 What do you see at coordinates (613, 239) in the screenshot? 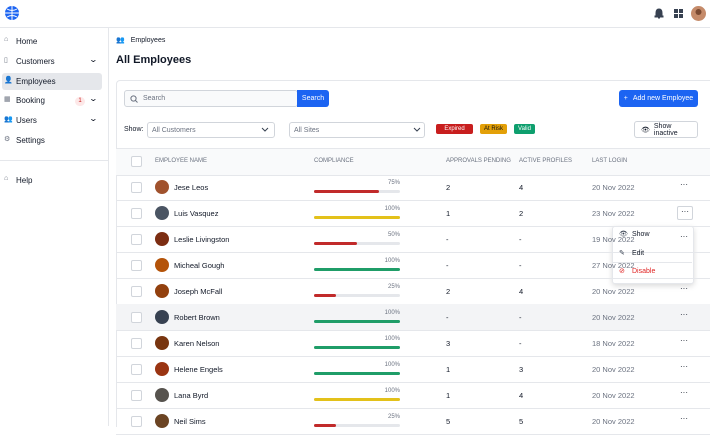
I see `last-login: 19 Nov 2022` at bounding box center [613, 239].